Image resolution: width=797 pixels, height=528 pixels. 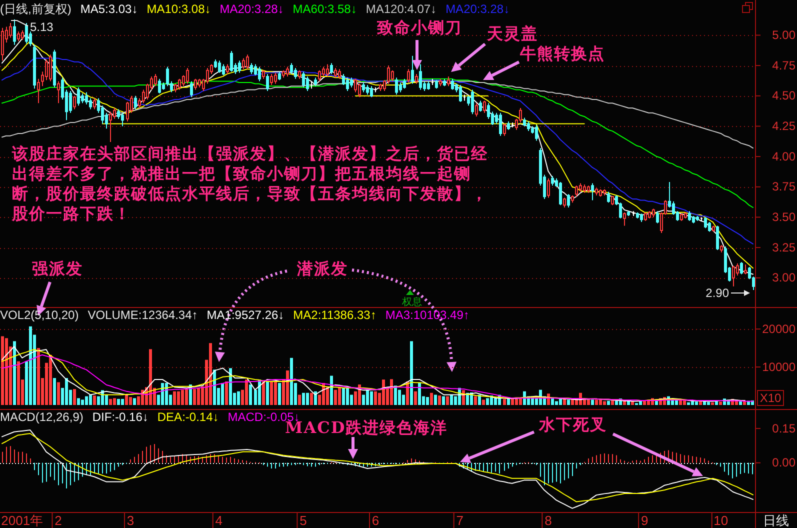 I want to click on x-tick-label: 9, so click(x=644, y=520).